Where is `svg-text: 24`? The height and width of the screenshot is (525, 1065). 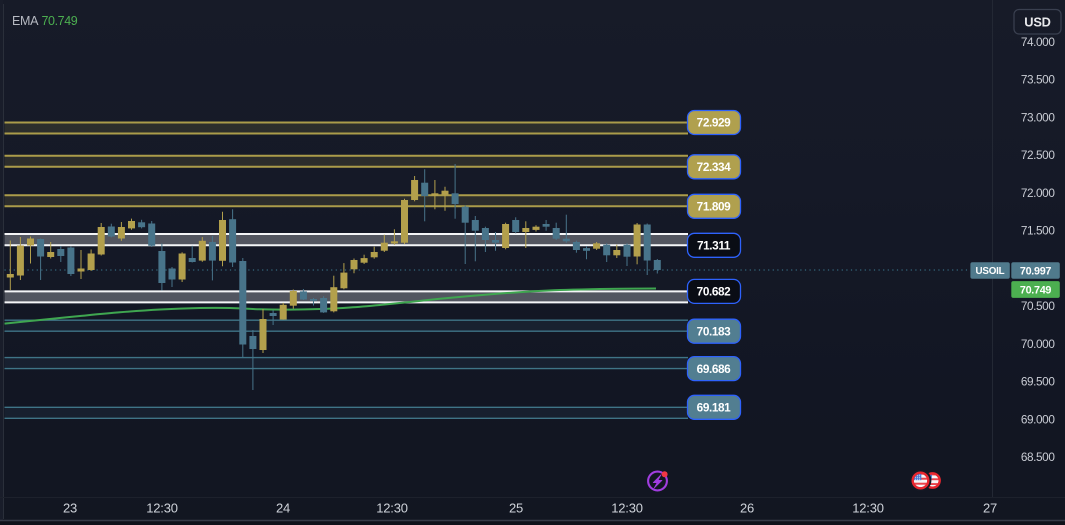 svg-text: 24 is located at coordinates (283, 508).